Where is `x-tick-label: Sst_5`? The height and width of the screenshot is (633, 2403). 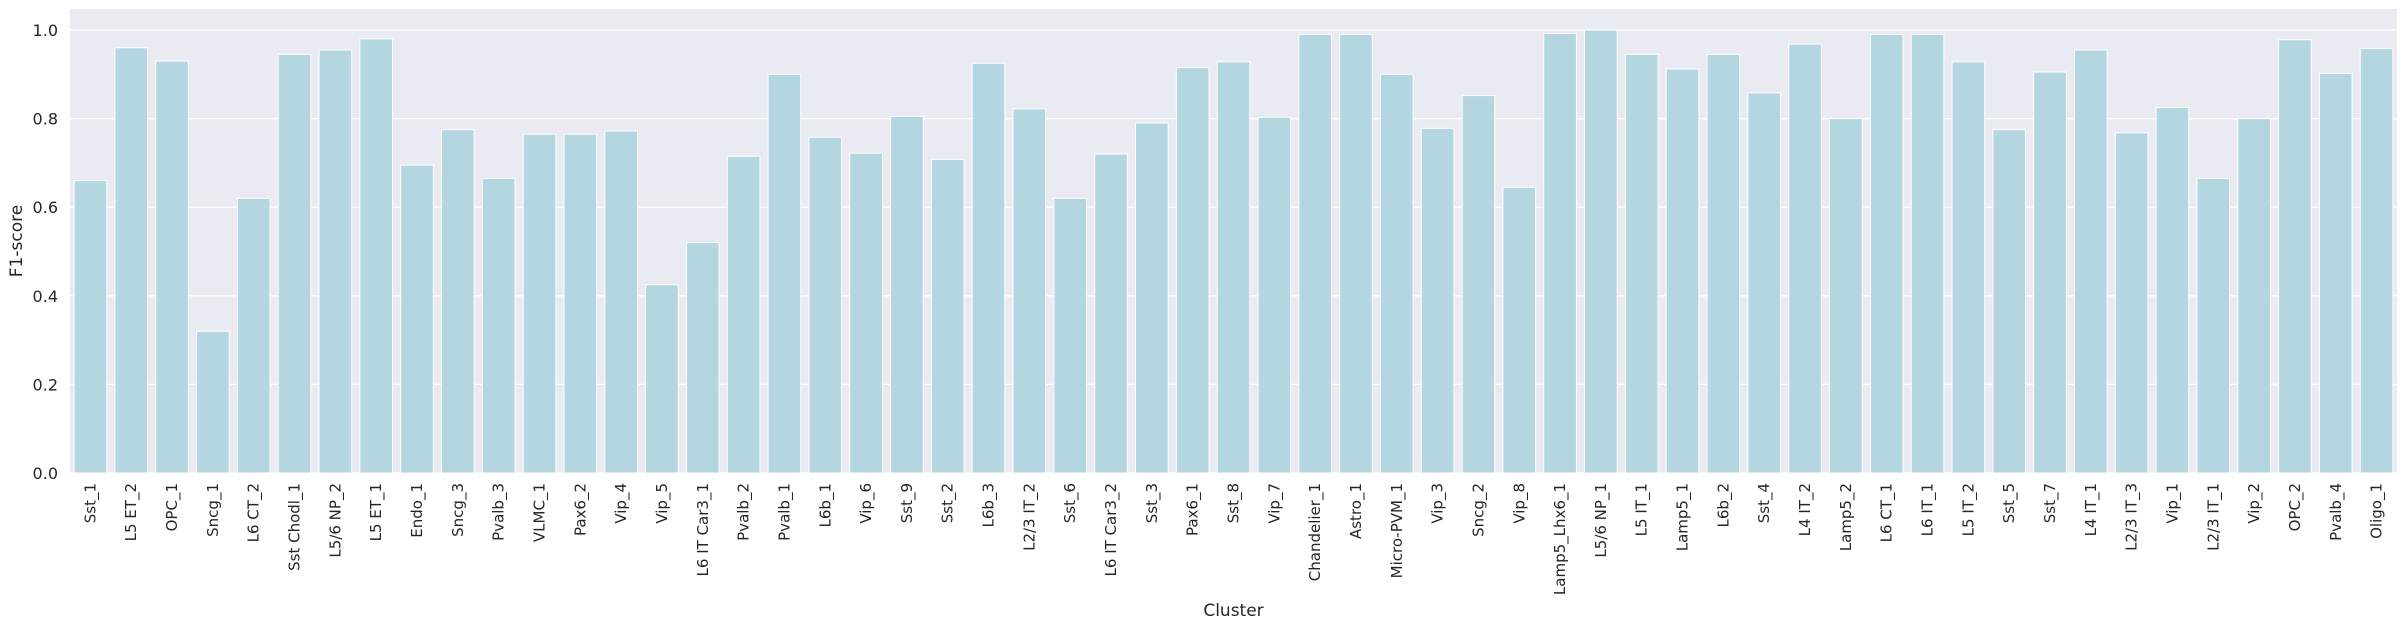 x-tick-label: Sst_5 is located at coordinates (2009, 503).